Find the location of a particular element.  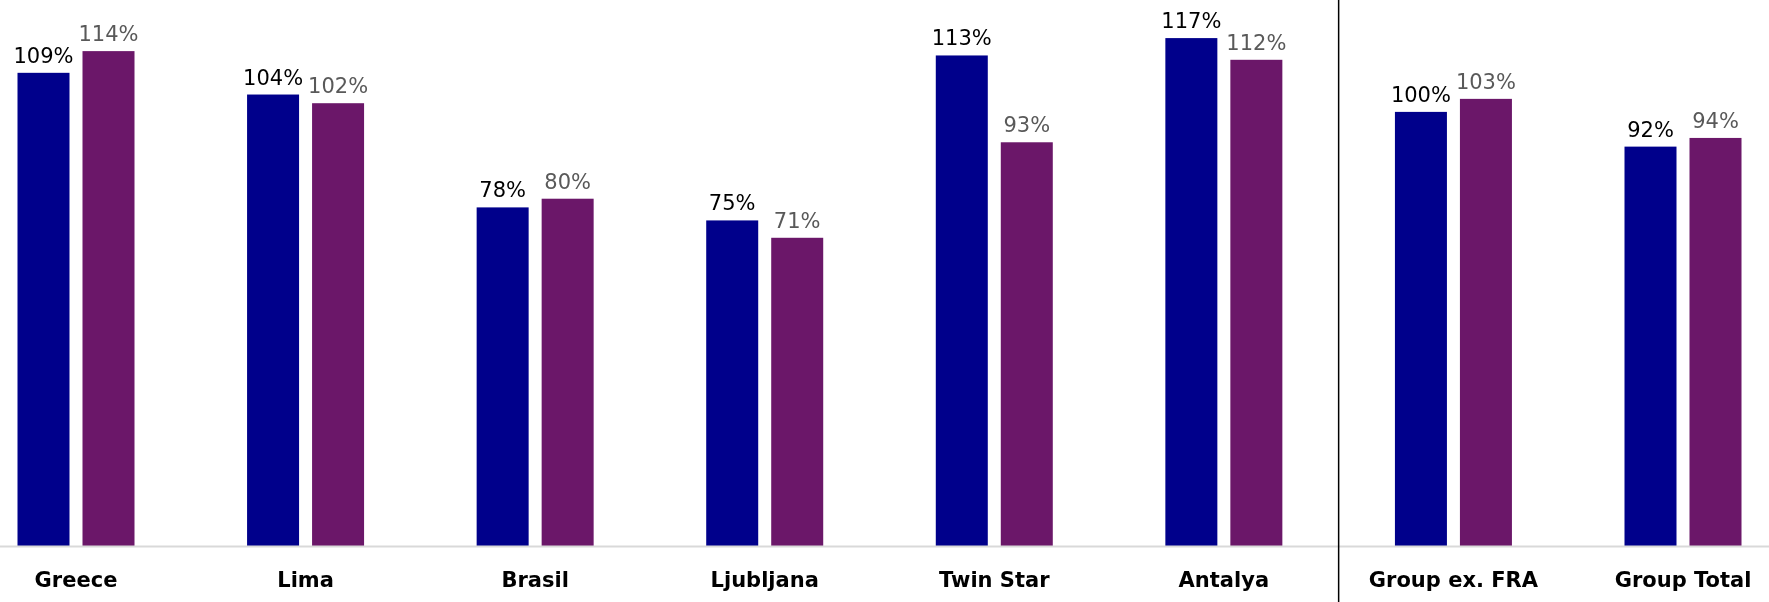

data-label: 114% is located at coordinates (108, 34).